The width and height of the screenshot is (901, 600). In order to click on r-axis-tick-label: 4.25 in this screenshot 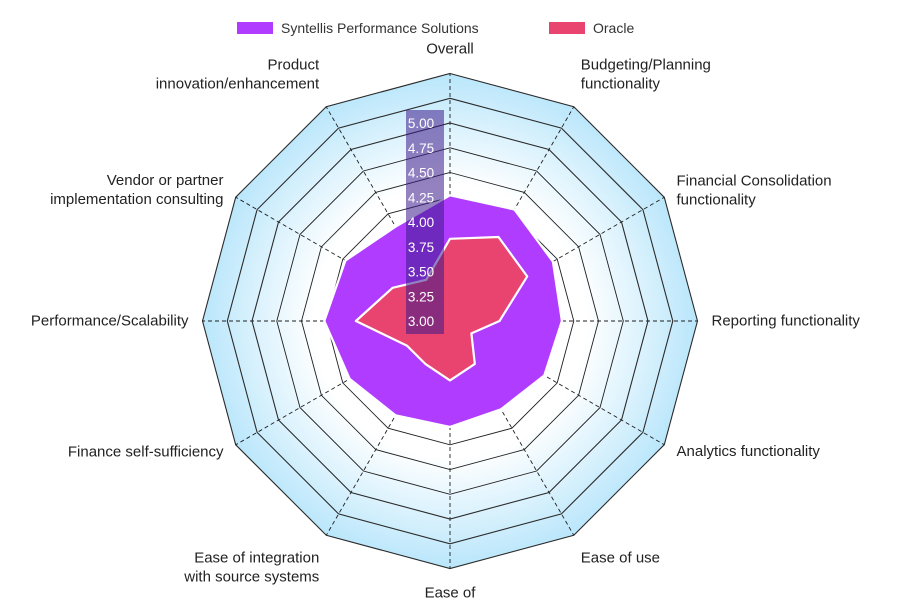, I will do `click(421, 197)`.